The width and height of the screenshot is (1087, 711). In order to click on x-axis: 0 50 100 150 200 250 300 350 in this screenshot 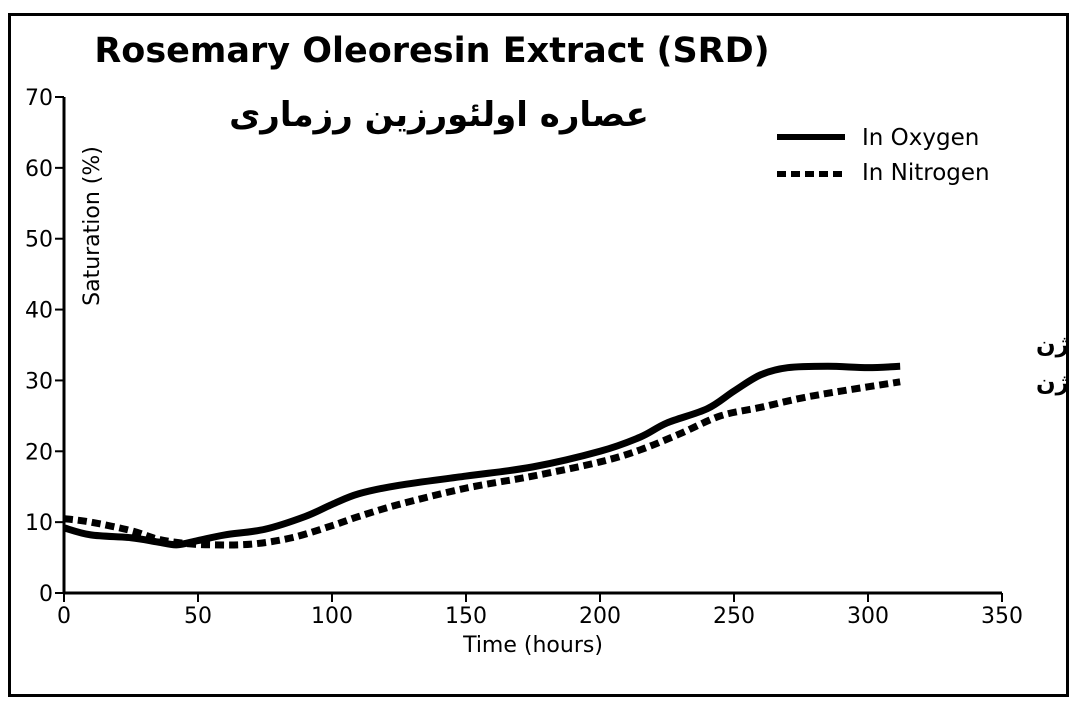, I will do `click(540, 610)`.